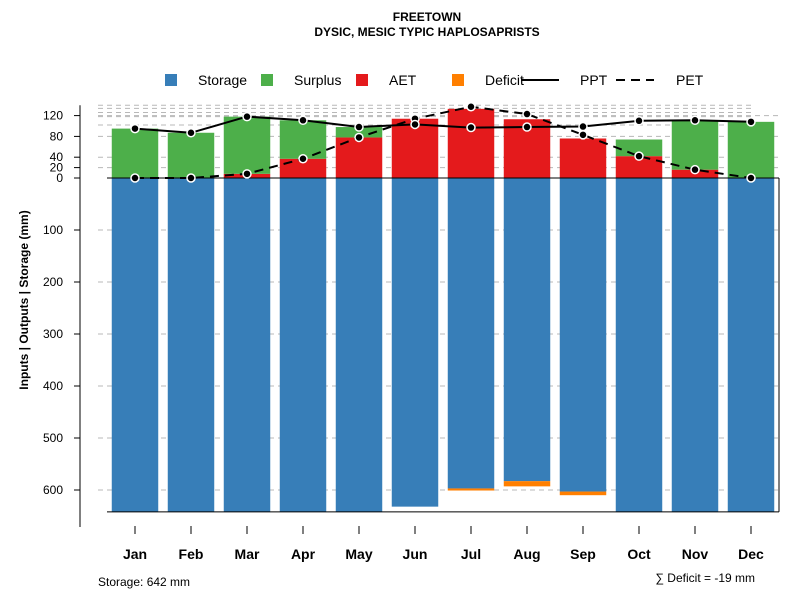 Image resolution: width=800 pixels, height=600 pixels. Describe the element at coordinates (426, 32) in the screenshot. I see `chart-subtitle: DYSIC, MESIC TYPIC HAPLOSAPRISTS` at that location.